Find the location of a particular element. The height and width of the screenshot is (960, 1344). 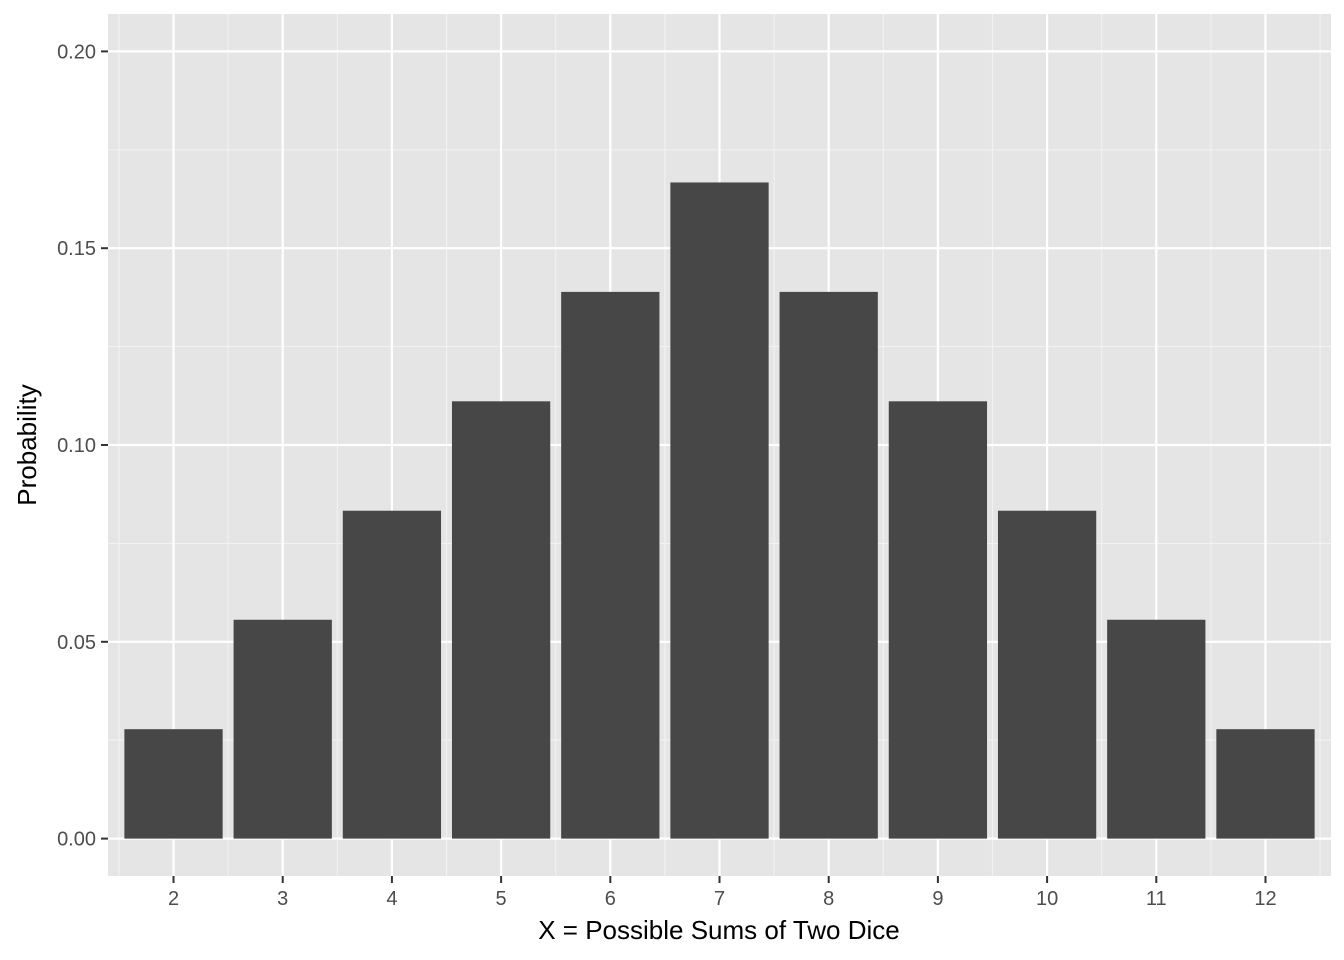

y-axis: 0.00 0.05 0.10 0.15 0.20 is located at coordinates (82, 446).